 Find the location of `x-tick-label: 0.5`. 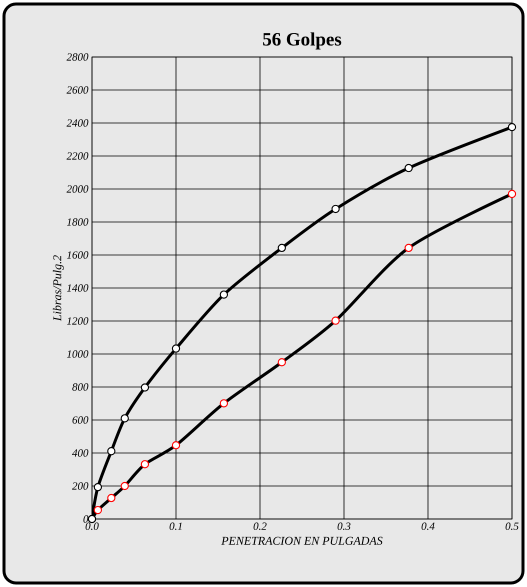

x-tick-label: 0.5 is located at coordinates (512, 526).